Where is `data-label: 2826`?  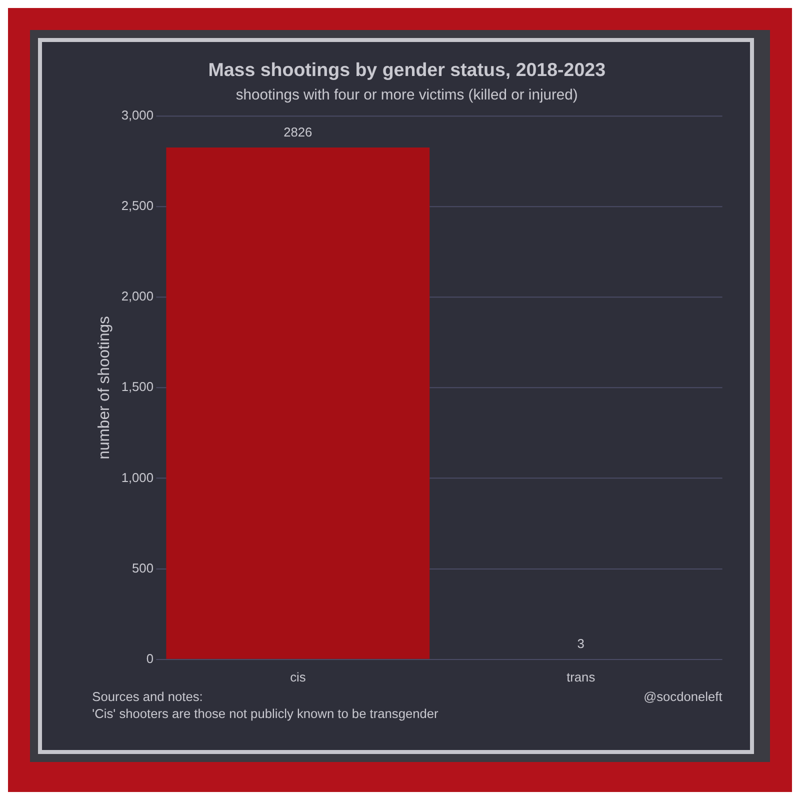 data-label: 2826 is located at coordinates (298, 132).